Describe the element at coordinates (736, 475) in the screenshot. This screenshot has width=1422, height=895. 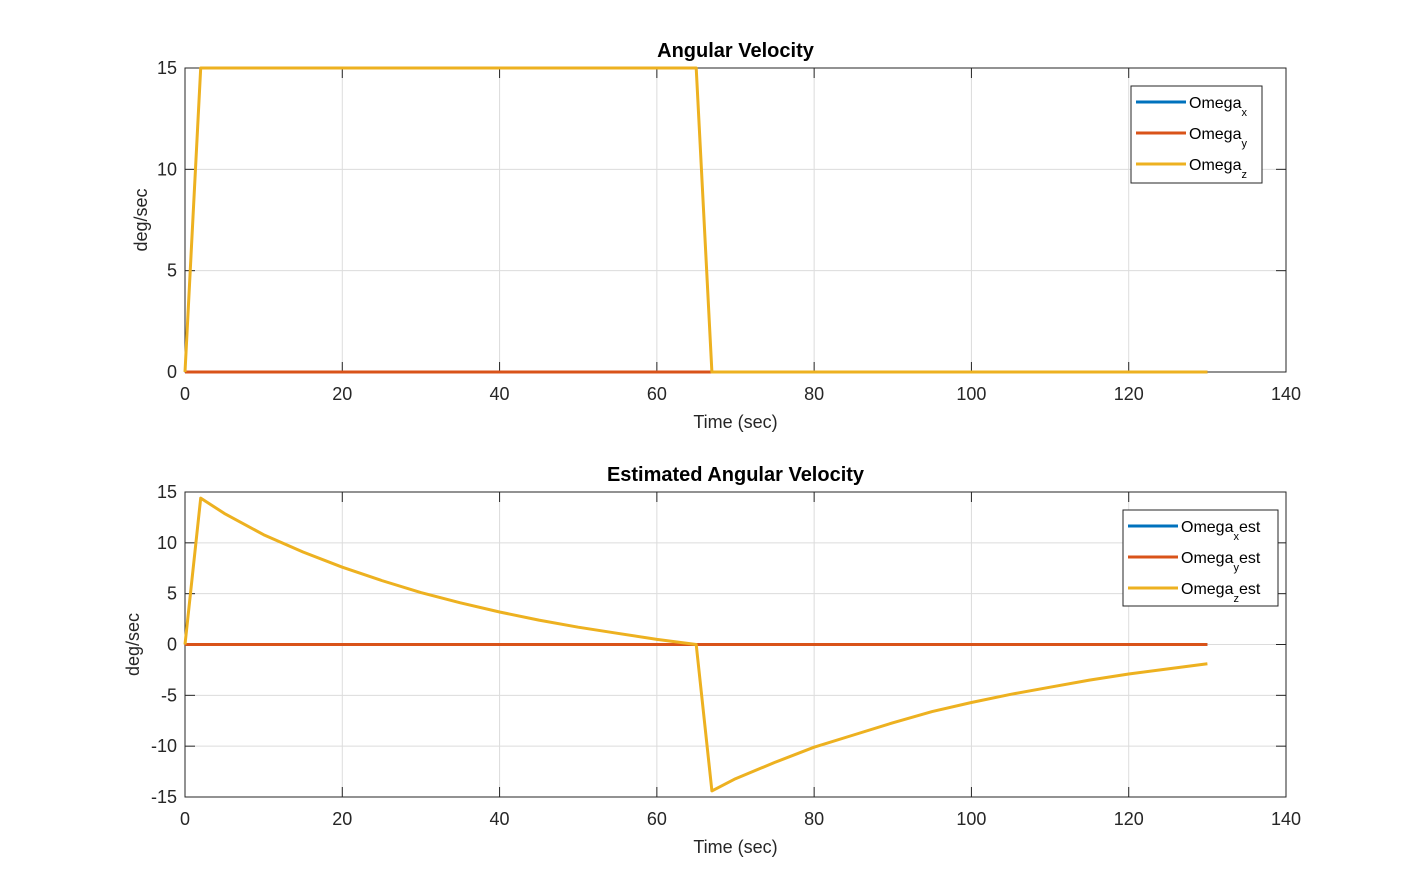
I see `chart-title: Estimated Angular Velocity` at that location.